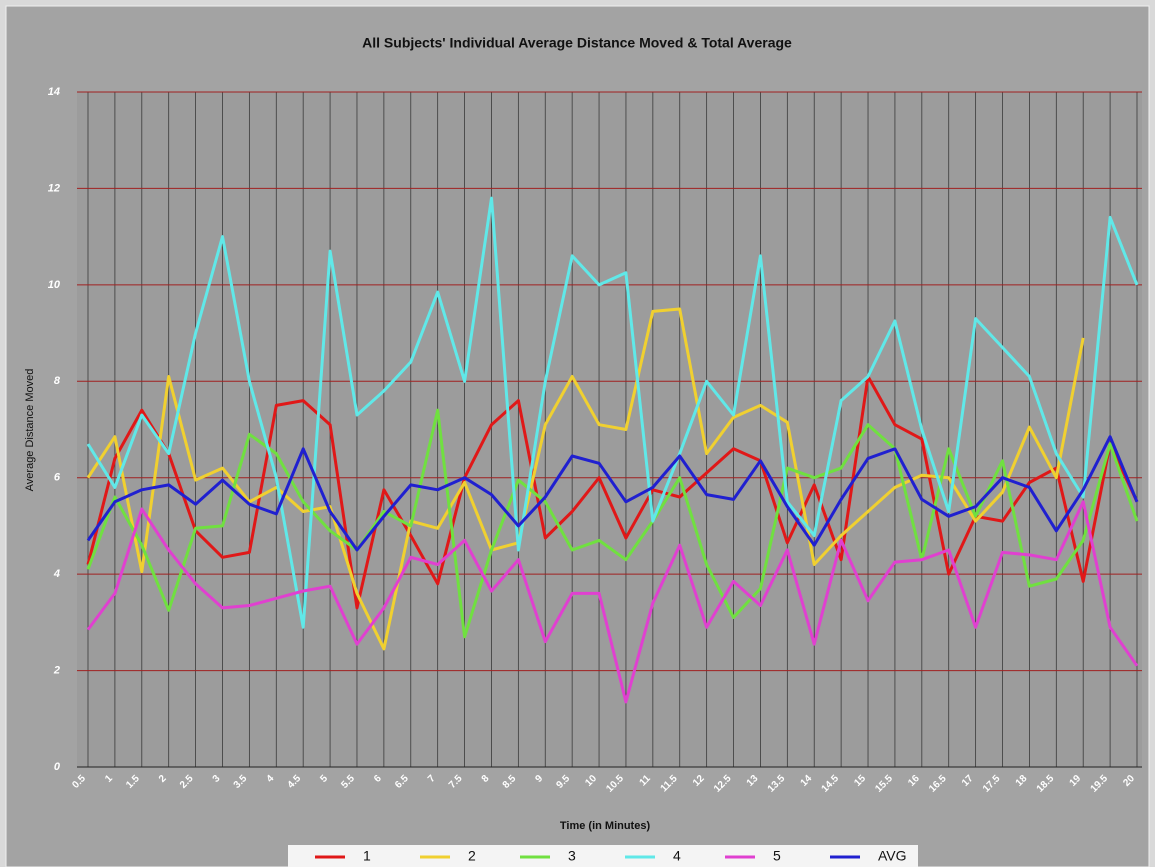 The width and height of the screenshot is (1155, 867). Describe the element at coordinates (54, 285) in the screenshot. I see `y-tick-label: 10` at that location.